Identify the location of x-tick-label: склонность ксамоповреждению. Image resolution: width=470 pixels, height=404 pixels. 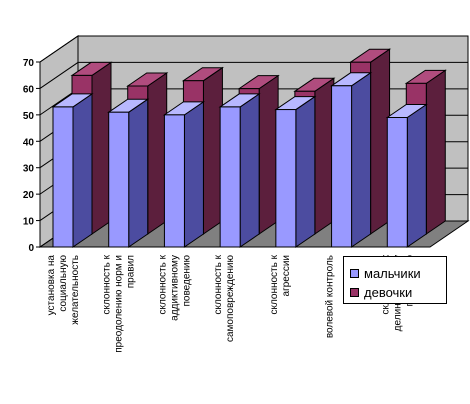
(224, 298).